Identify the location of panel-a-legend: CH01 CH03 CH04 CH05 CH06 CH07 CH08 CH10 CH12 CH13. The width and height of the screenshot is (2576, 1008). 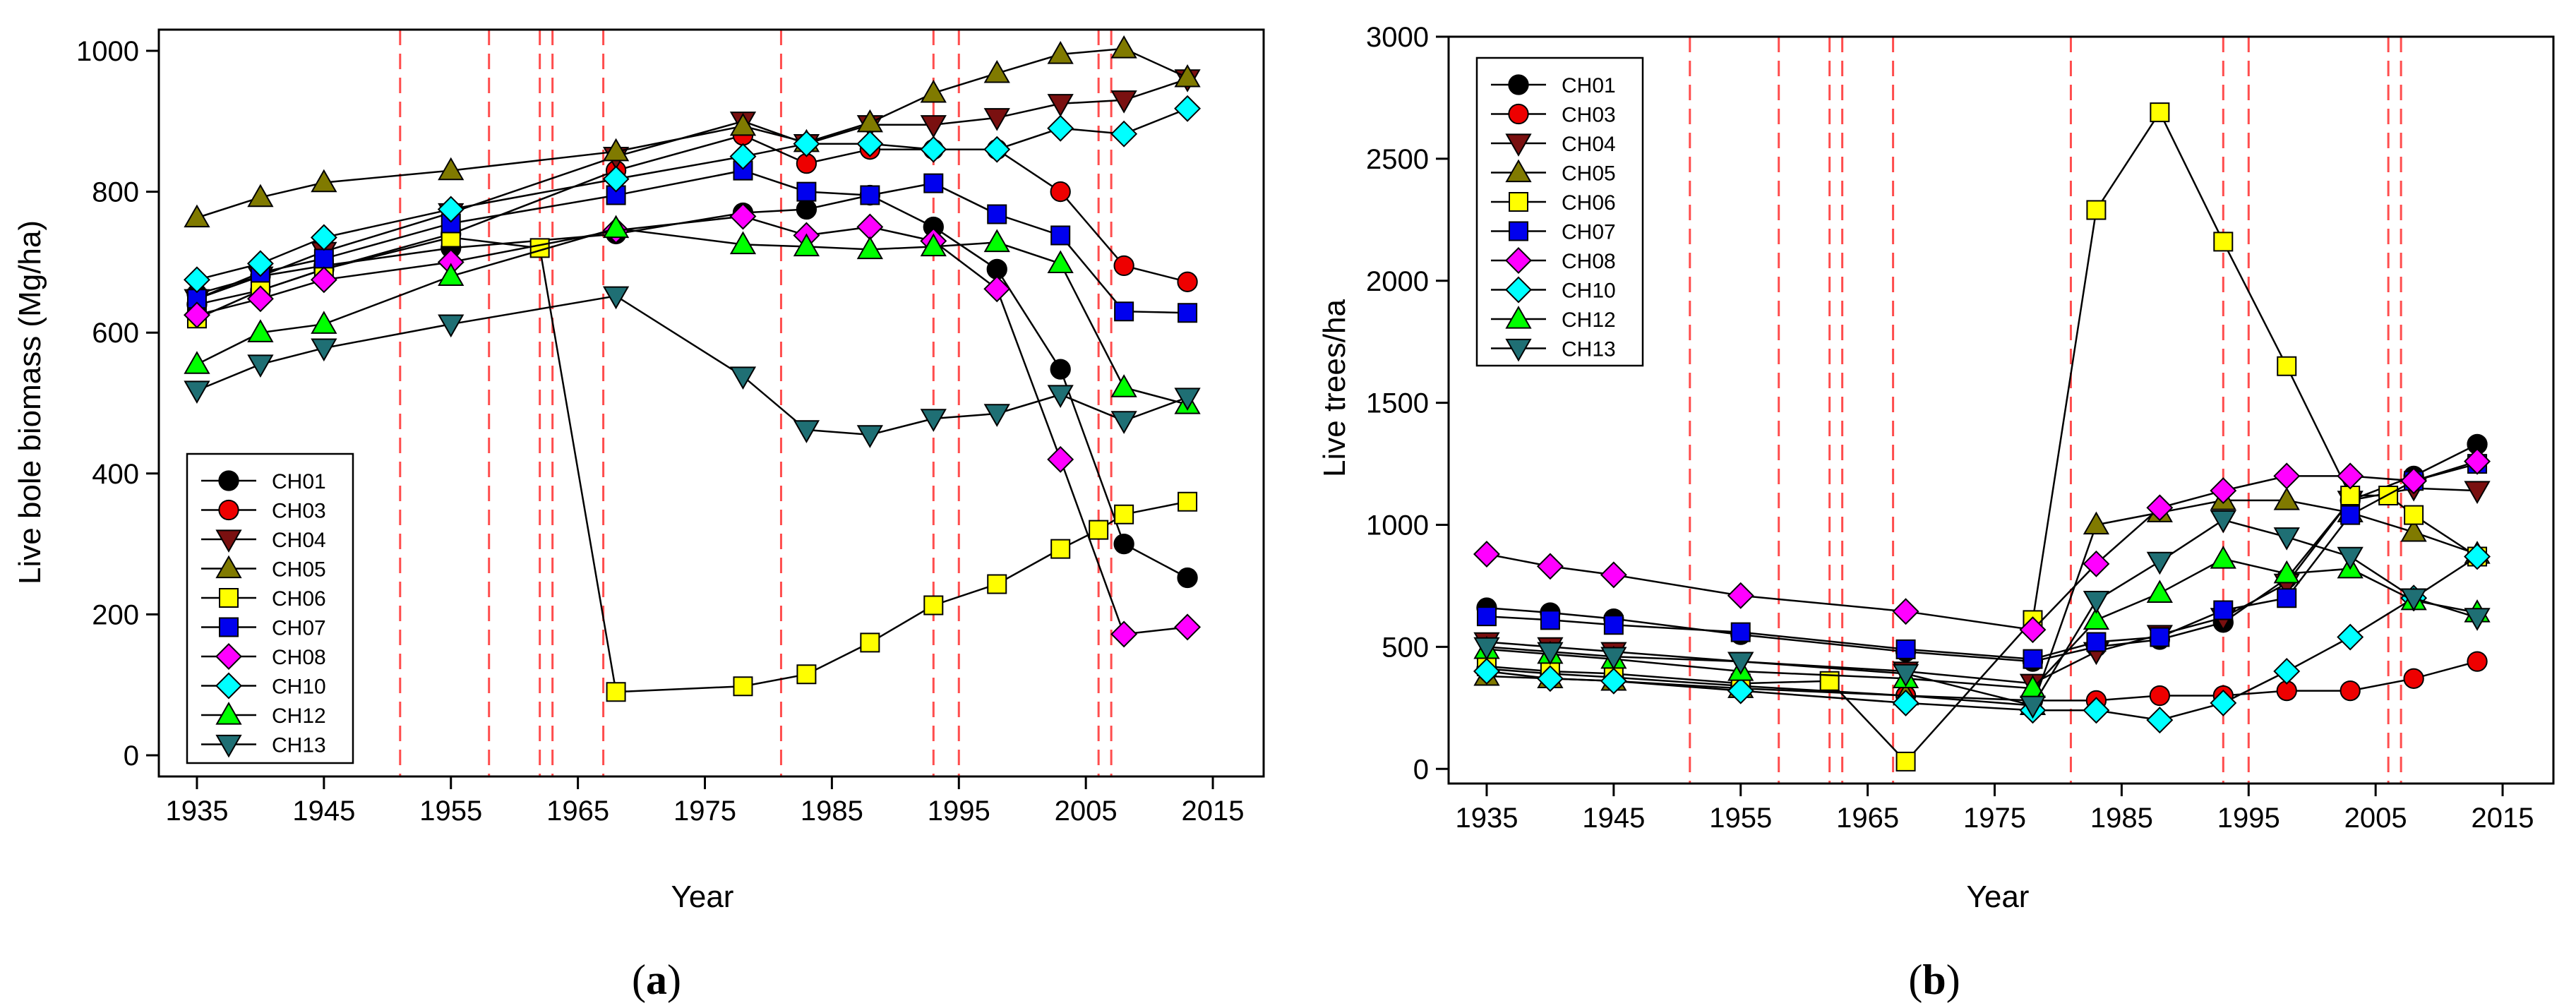
(270, 608).